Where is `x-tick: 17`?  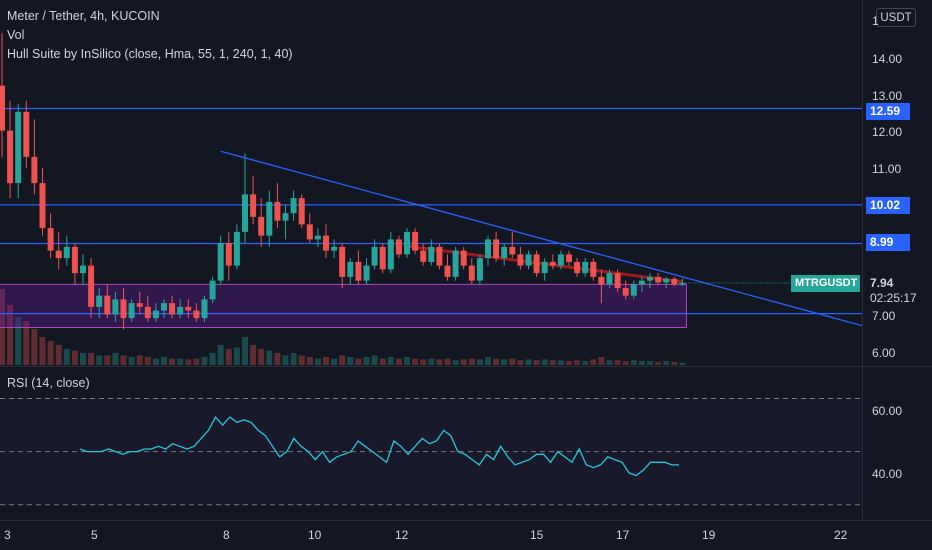
x-tick: 17 is located at coordinates (623, 535).